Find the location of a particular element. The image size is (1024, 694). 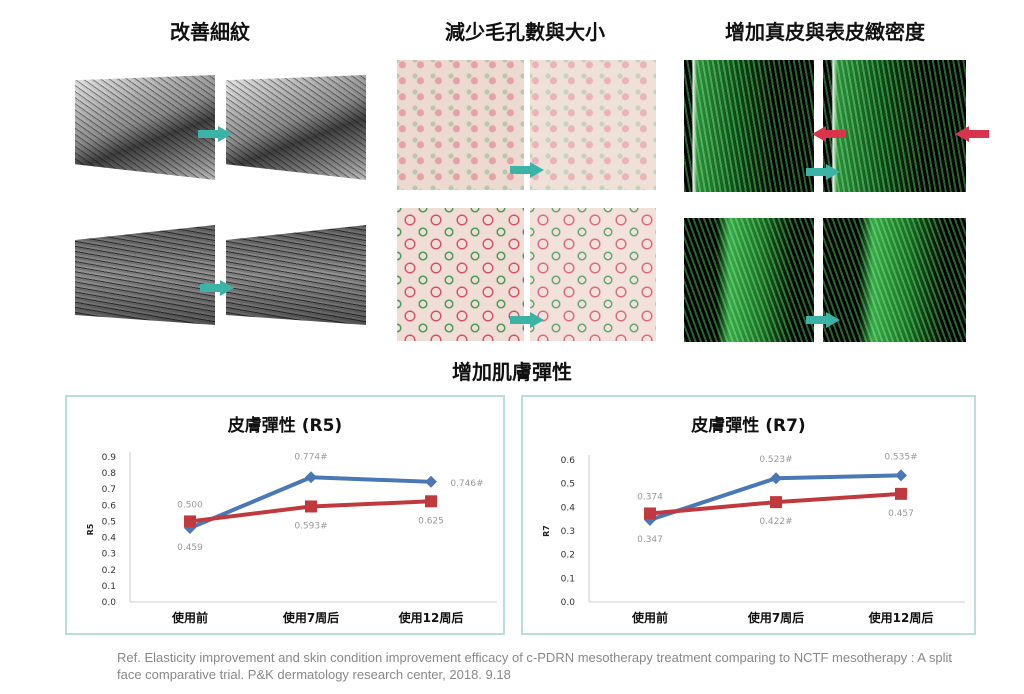

chart-title: 皮膚彈性 (R7) is located at coordinates (748, 426).